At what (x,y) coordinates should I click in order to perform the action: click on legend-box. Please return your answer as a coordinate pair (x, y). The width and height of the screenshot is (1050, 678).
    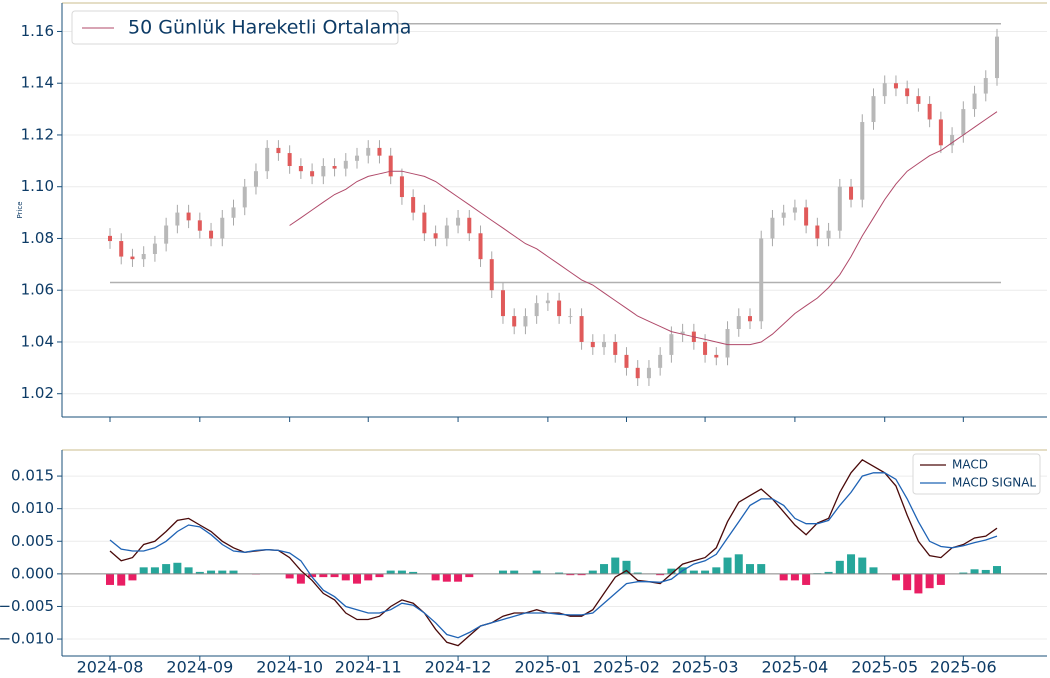
    Looking at the image, I should click on (235, 27).